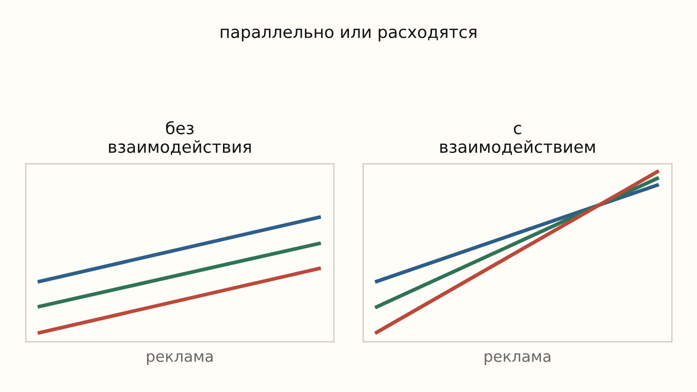  I want to click on chart-title: без взаимодействия, so click(180, 138).